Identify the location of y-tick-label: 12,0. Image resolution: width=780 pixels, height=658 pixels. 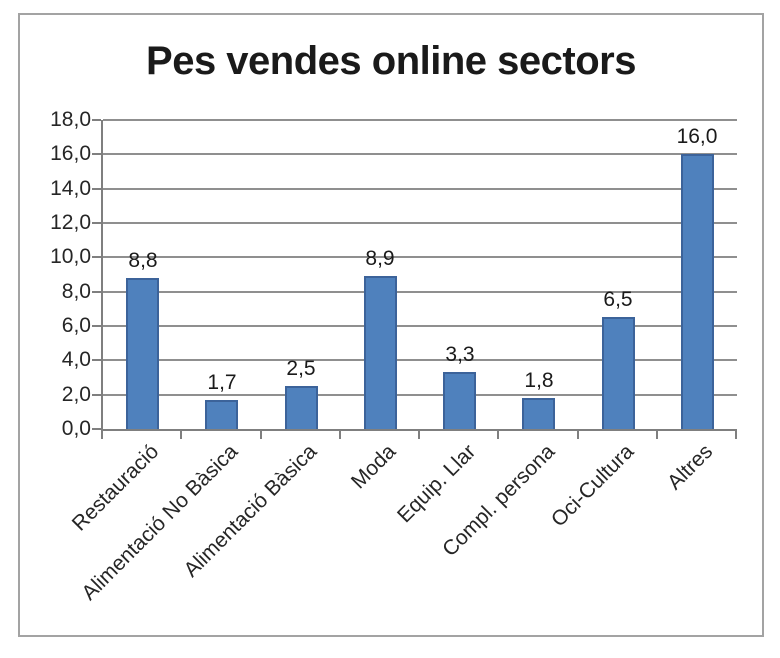
(70, 222).